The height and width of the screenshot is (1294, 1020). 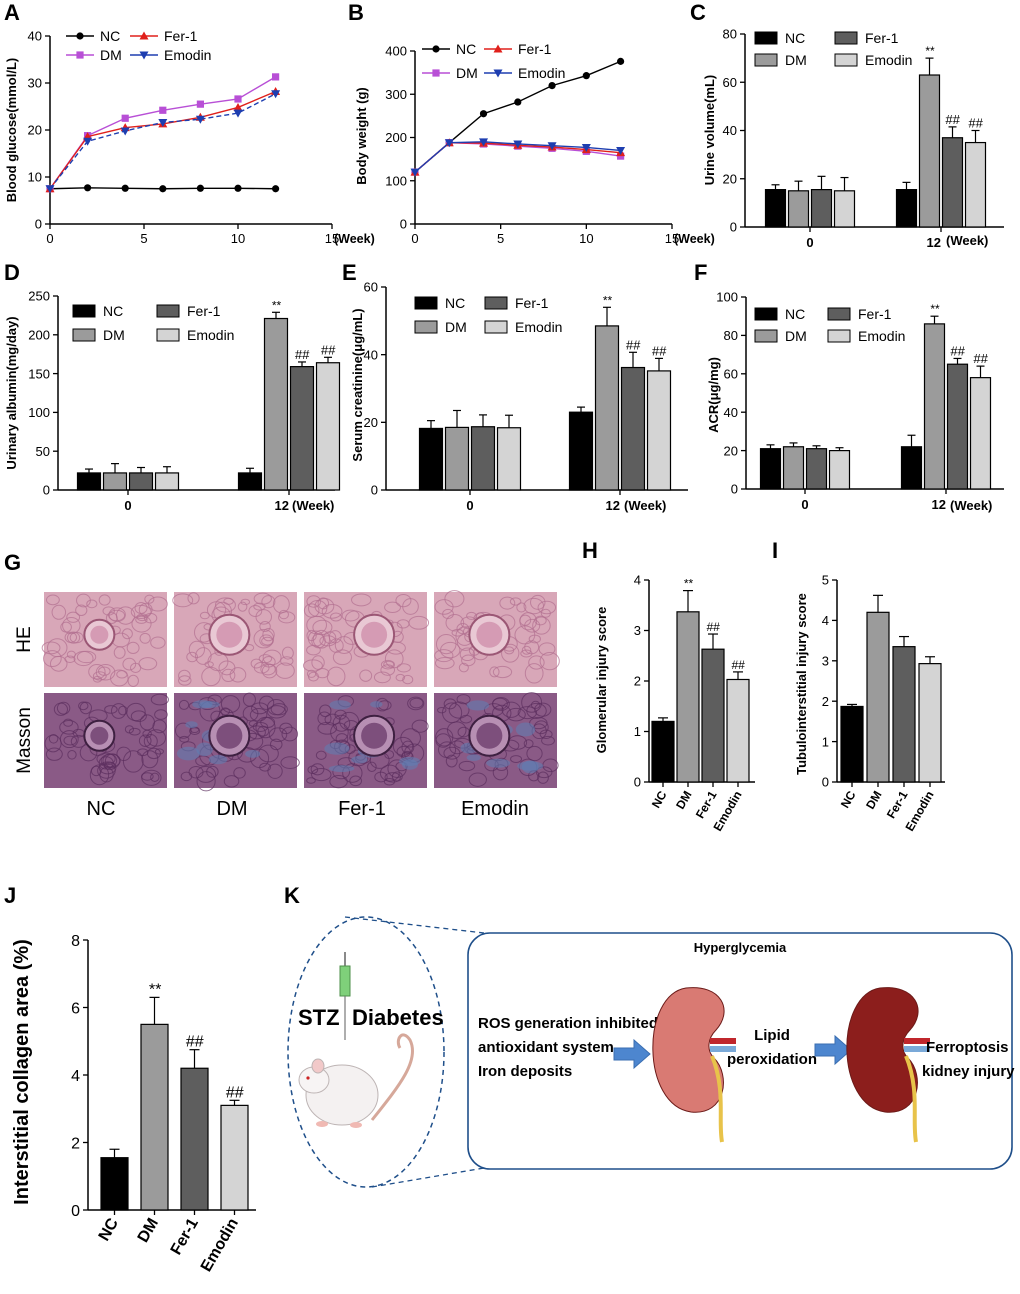 I want to click on legend-label-A: DM, so click(x=111, y=55).